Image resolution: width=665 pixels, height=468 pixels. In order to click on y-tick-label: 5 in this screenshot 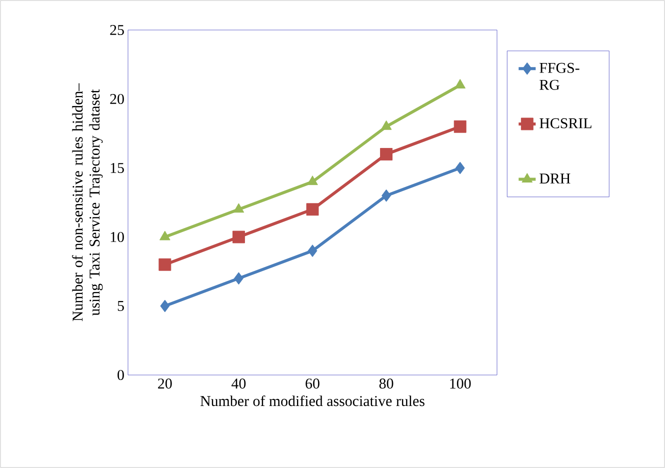, I will do `click(121, 306)`.